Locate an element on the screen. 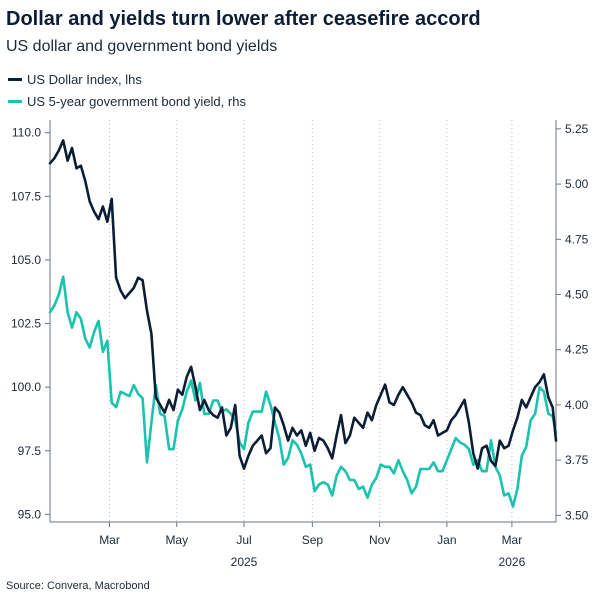  legend-item-5y-yield: US 5-year government bond yield, rhs is located at coordinates (127, 101).